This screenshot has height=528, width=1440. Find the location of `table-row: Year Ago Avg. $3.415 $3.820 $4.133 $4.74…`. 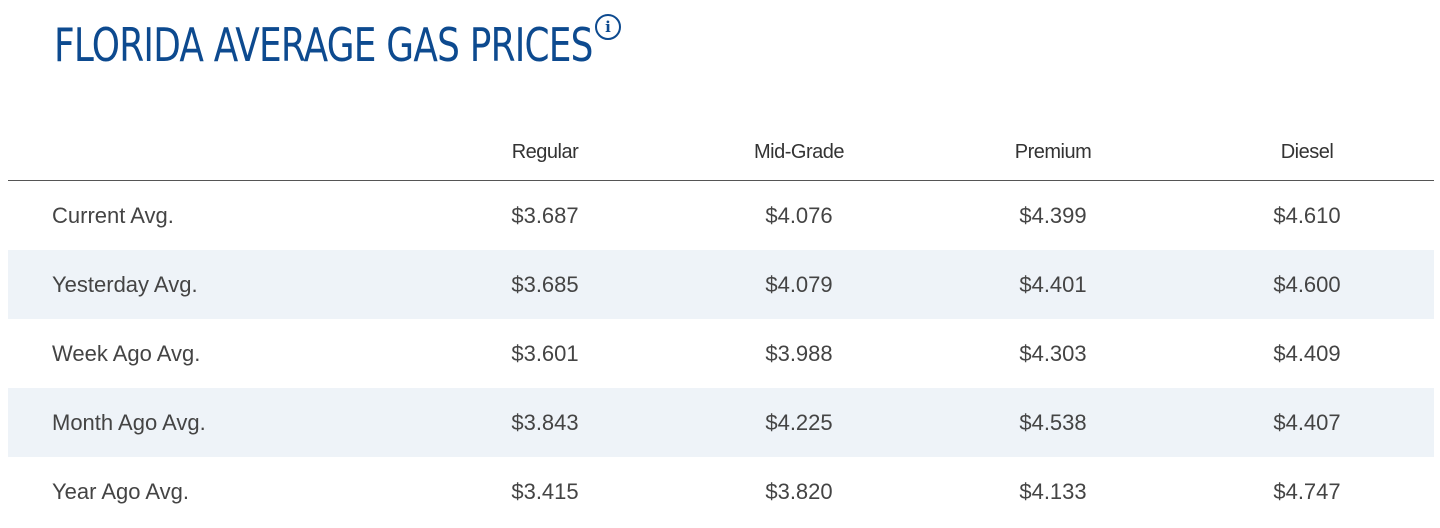

table-row: Year Ago Avg. $3.415 $3.820 $4.133 $4.74… is located at coordinates (721, 491).